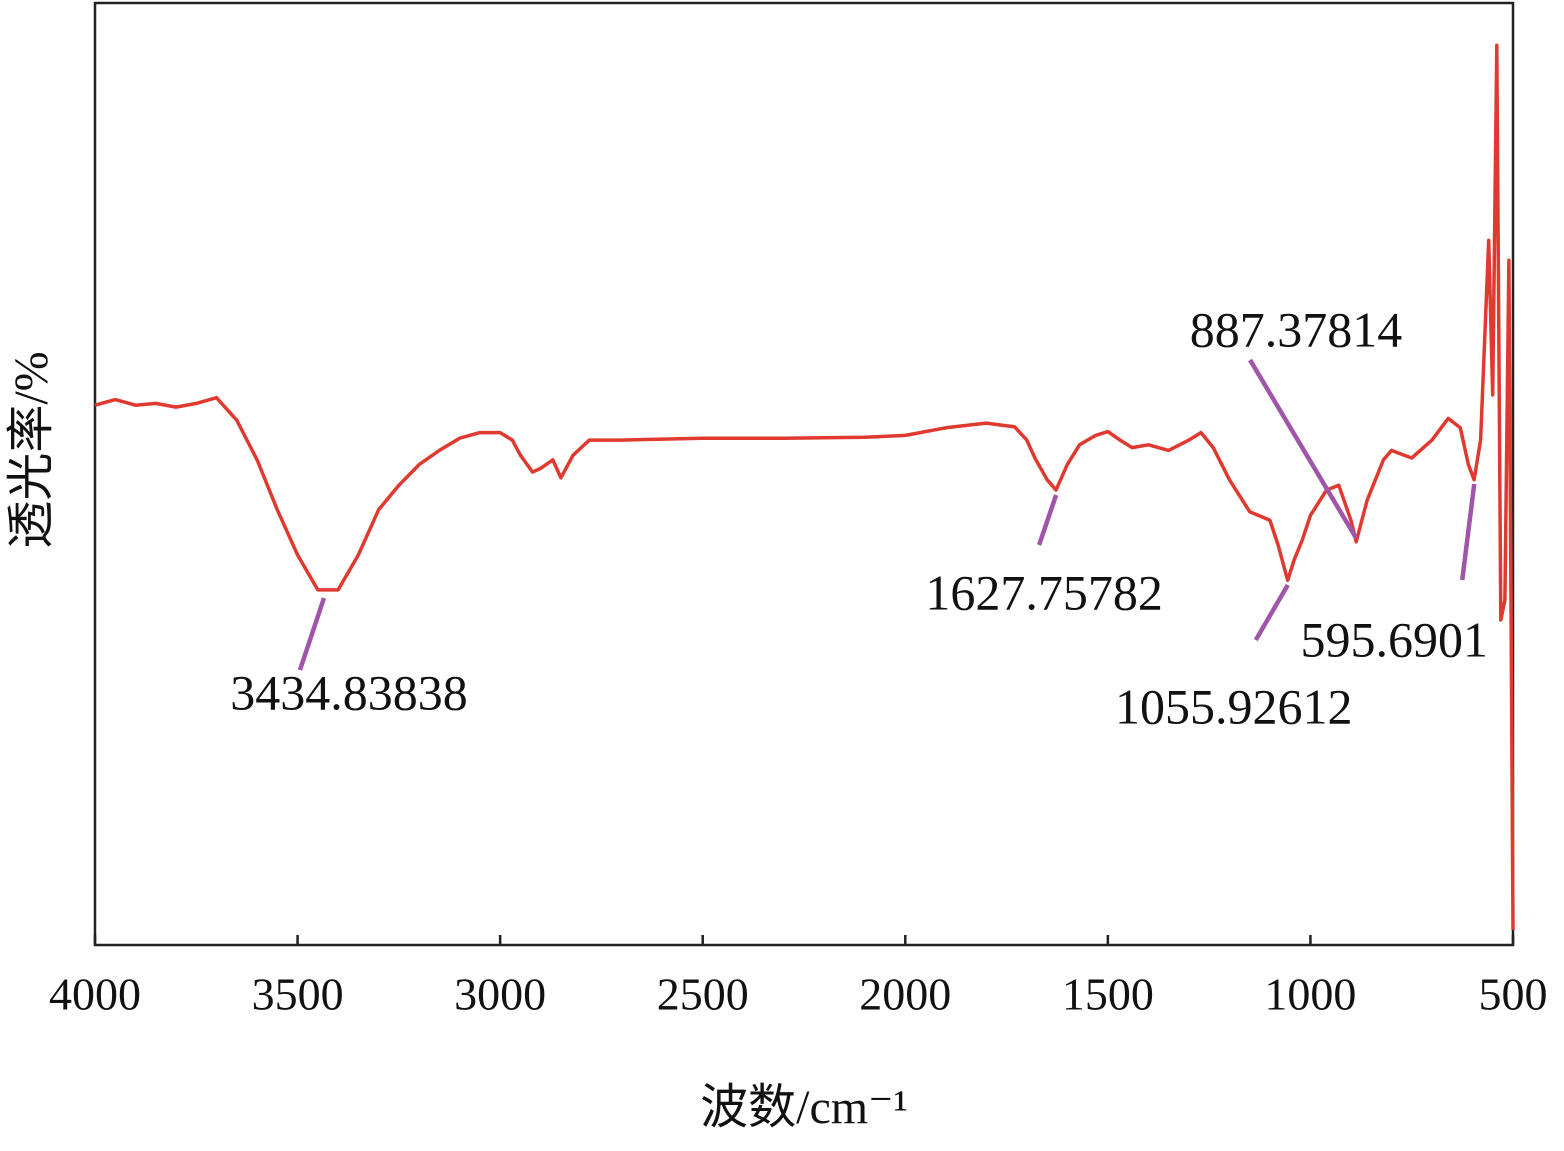  What do you see at coordinates (905, 994) in the screenshot?
I see `x-tick-label: 2000` at bounding box center [905, 994].